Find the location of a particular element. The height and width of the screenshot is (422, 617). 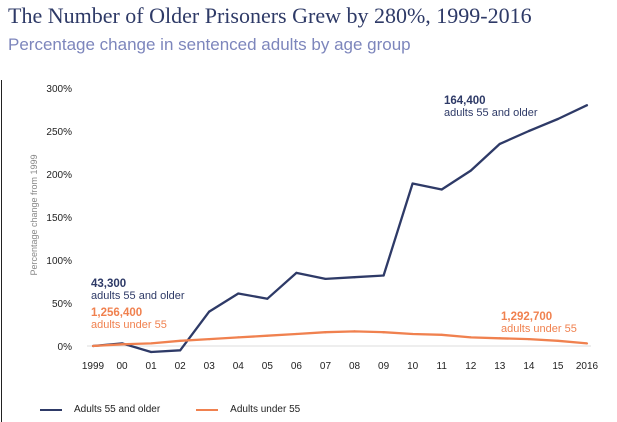

y-tick-label: 100% is located at coordinates (59, 261).